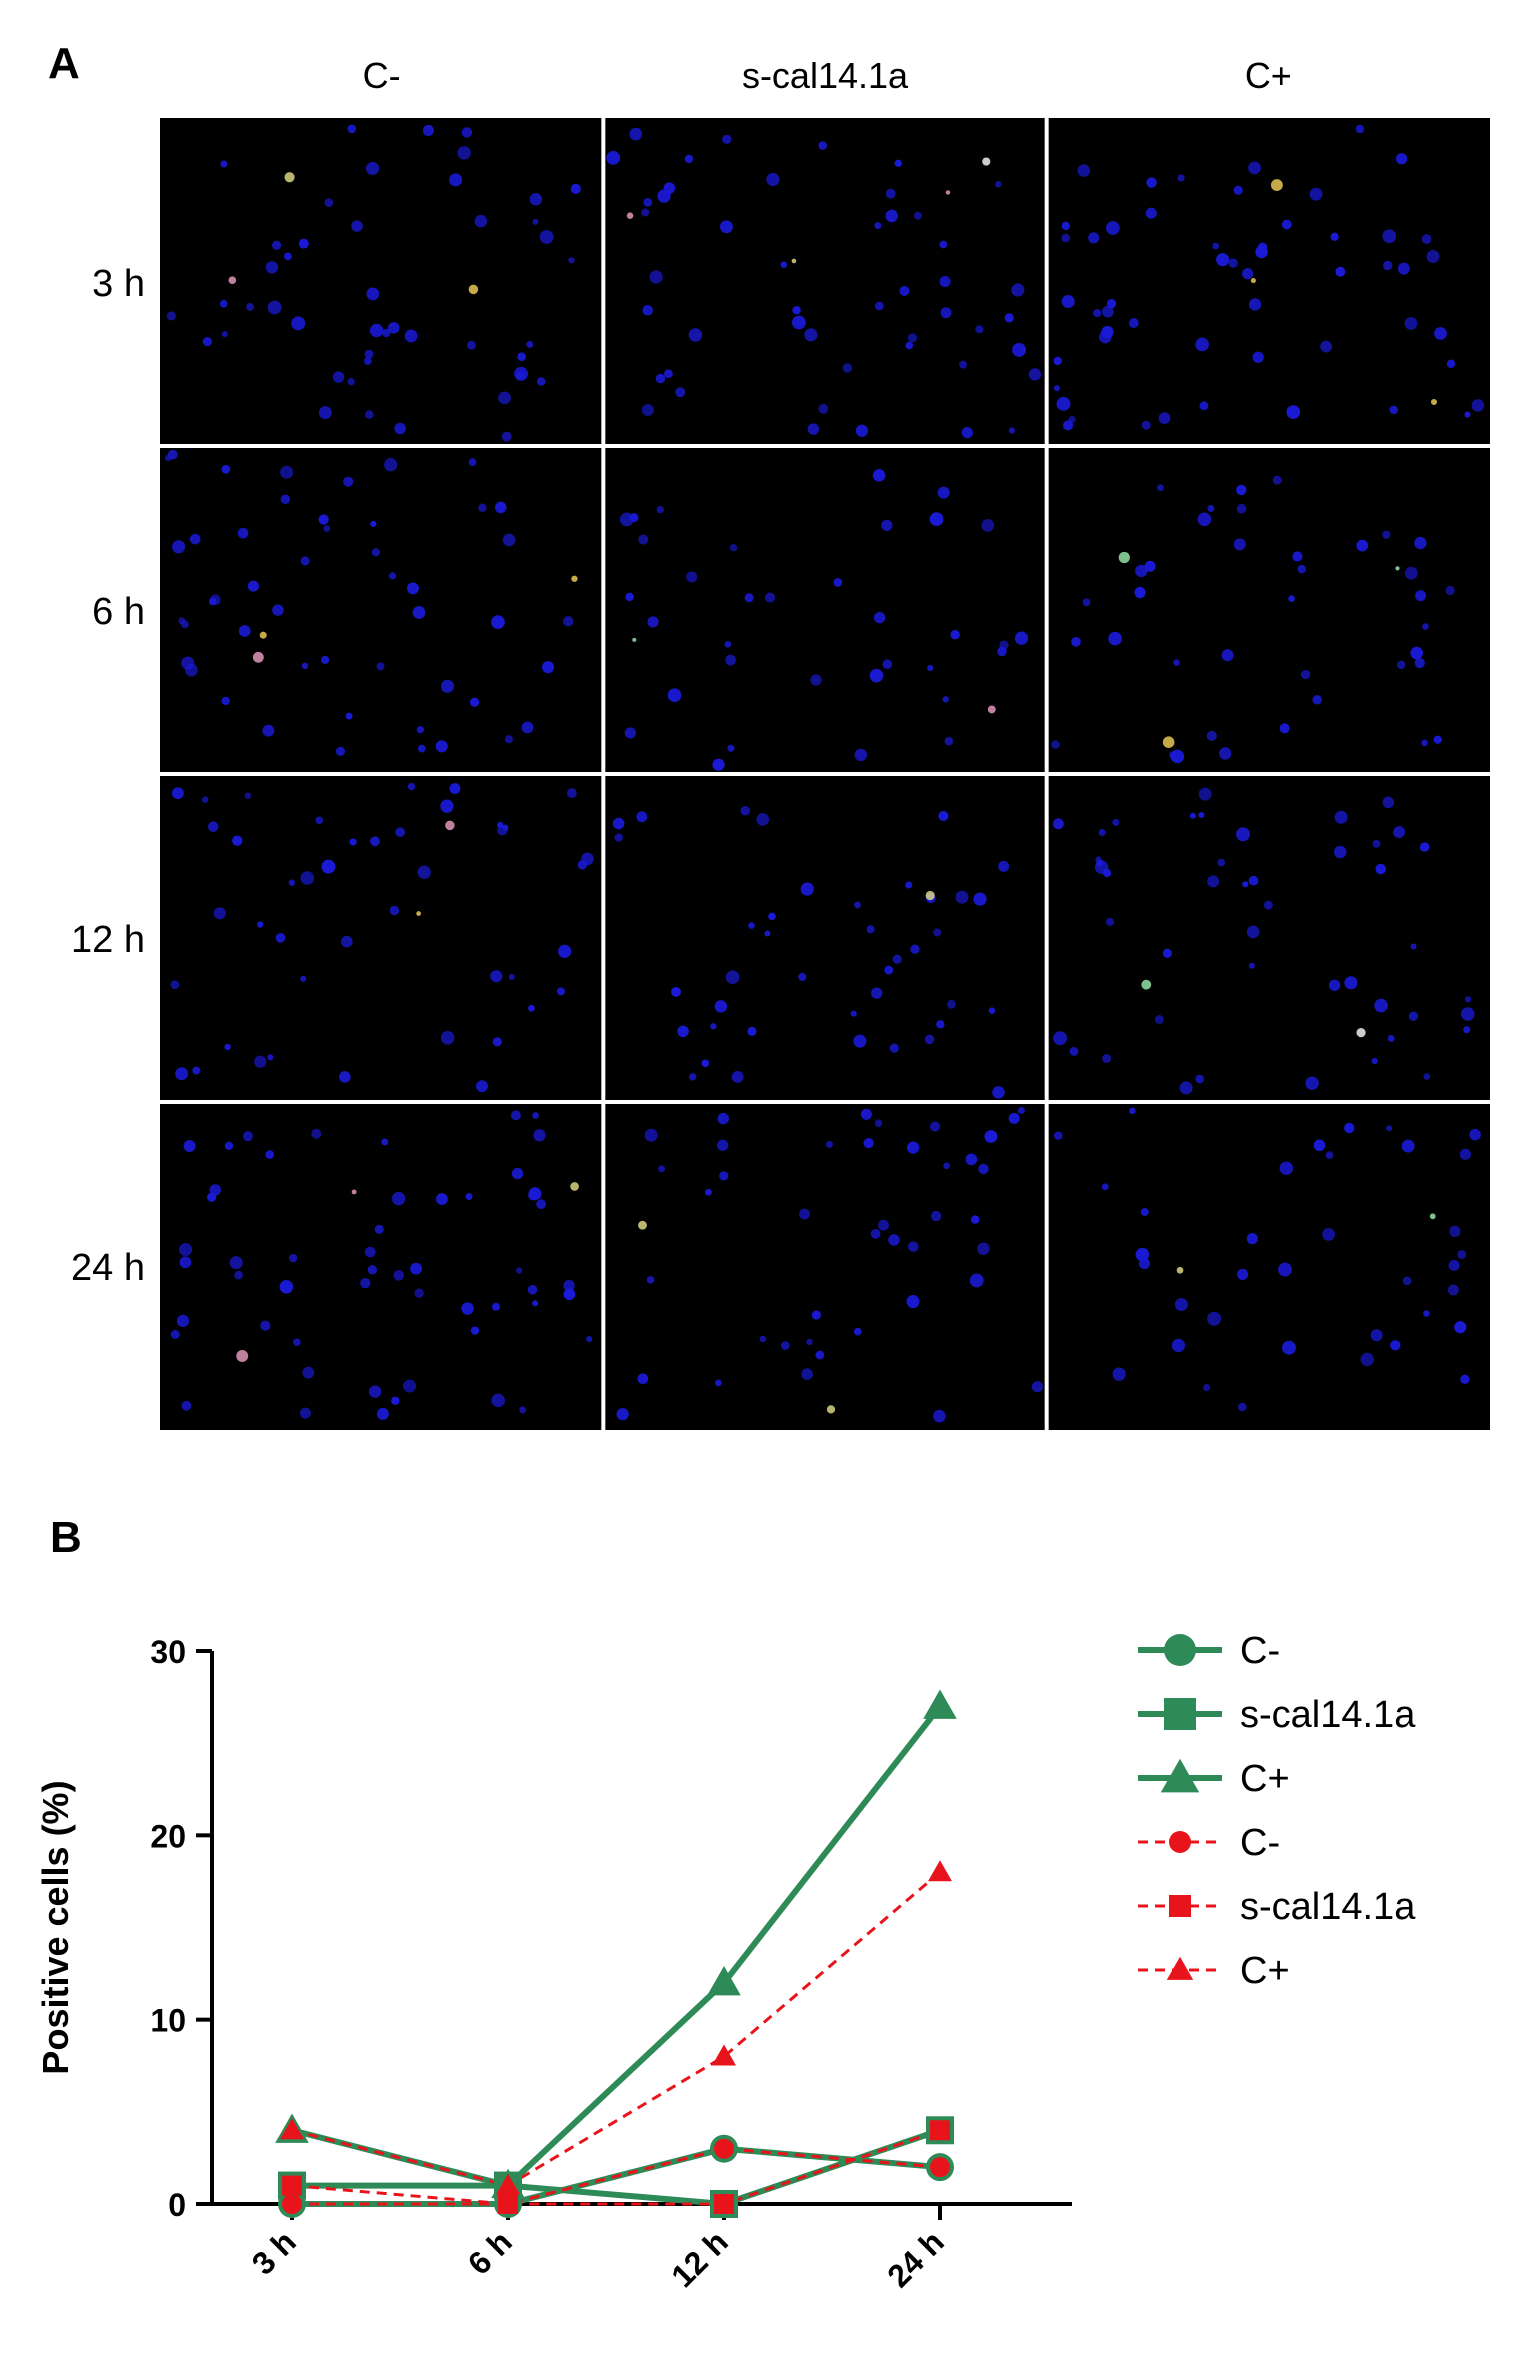 The width and height of the screenshot is (1522, 2368). I want to click on data-point-s-cal14-1a-12-h, so click(724, 2204).